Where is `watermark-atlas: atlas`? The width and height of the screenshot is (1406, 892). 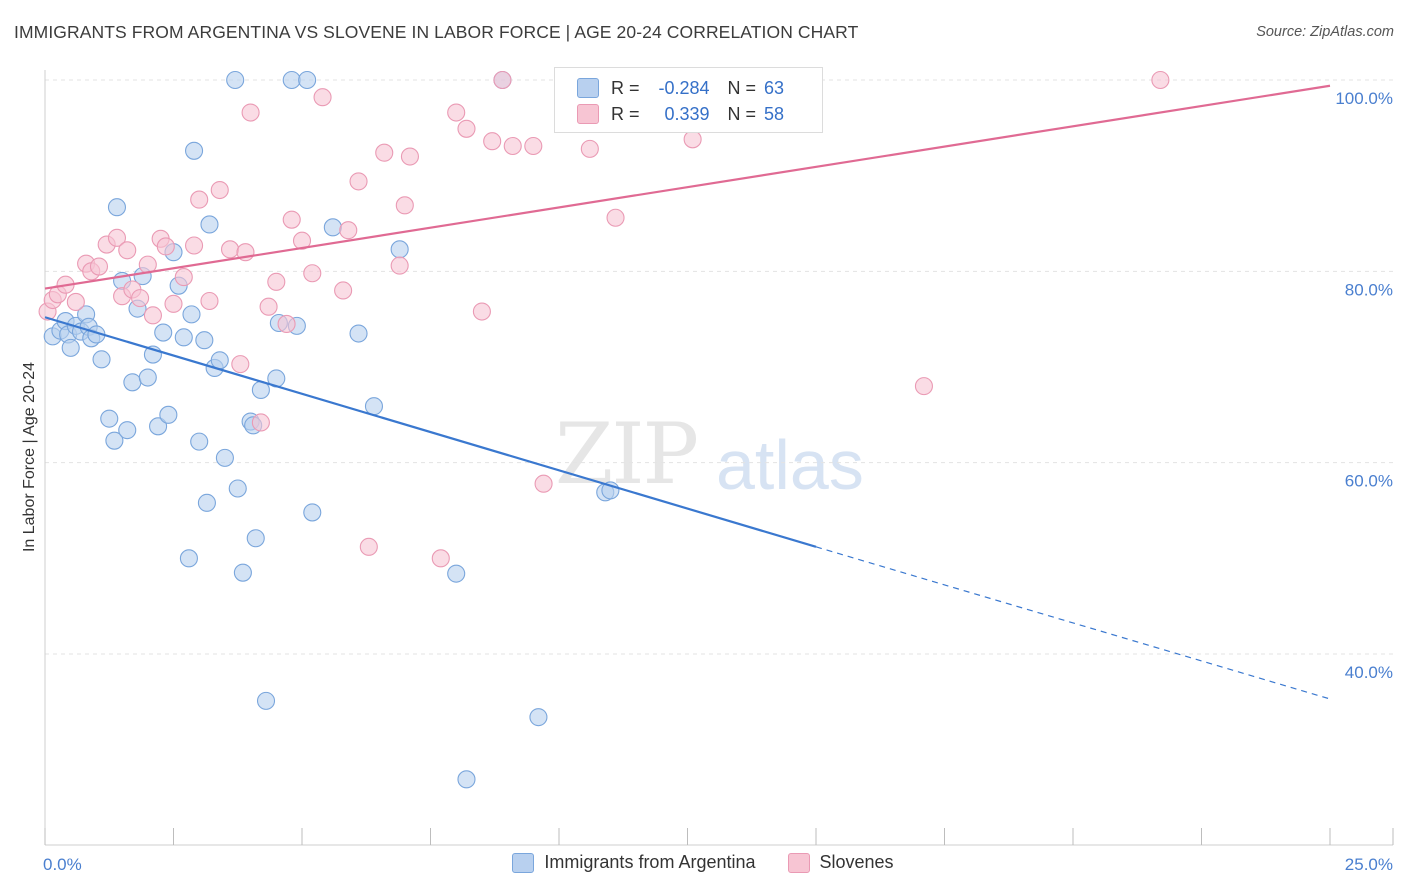 watermark-atlas: atlas is located at coordinates (790, 465).